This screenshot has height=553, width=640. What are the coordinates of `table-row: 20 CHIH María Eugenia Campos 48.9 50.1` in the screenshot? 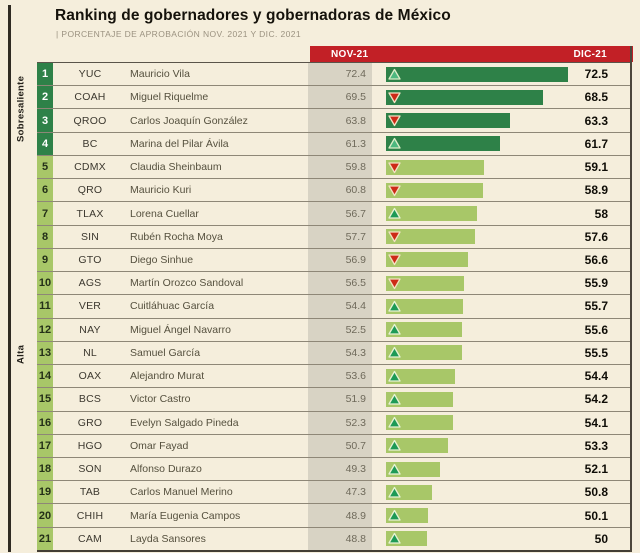 It's located at (334, 516).